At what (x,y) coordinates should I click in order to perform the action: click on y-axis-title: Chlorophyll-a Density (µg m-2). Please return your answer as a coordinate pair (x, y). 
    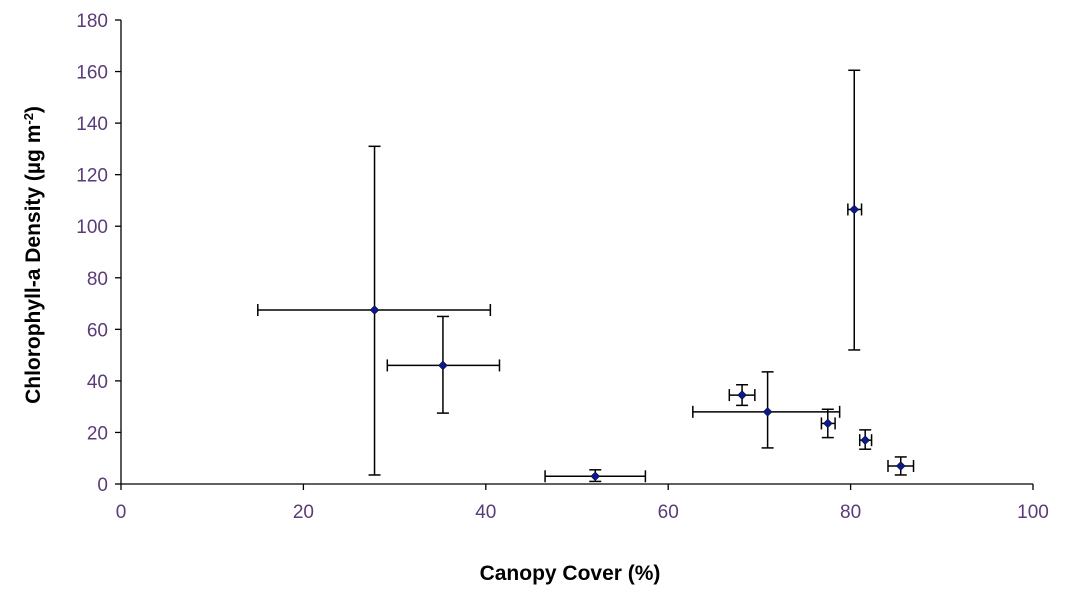
    Looking at the image, I should click on (33, 255).